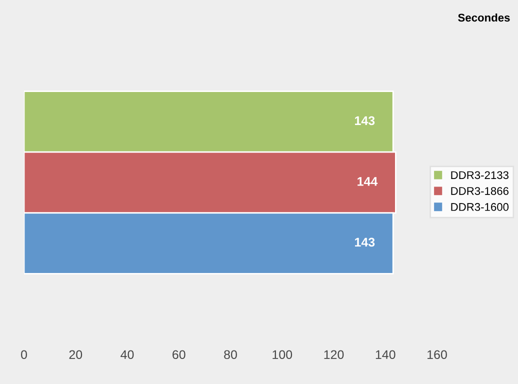  Describe the element at coordinates (230, 355) in the screenshot. I see `x-tick-label: 80` at that location.